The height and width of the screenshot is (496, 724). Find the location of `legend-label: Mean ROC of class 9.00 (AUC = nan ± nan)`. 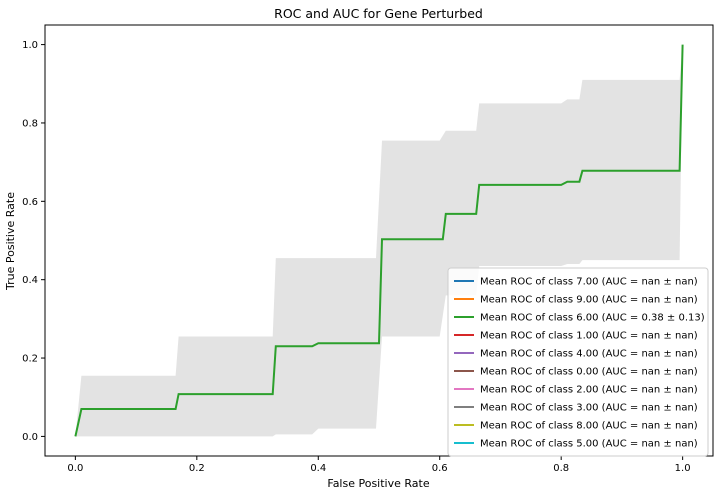

legend-label: Mean ROC of class 9.00 (AUC = nan ± nan) is located at coordinates (589, 300).